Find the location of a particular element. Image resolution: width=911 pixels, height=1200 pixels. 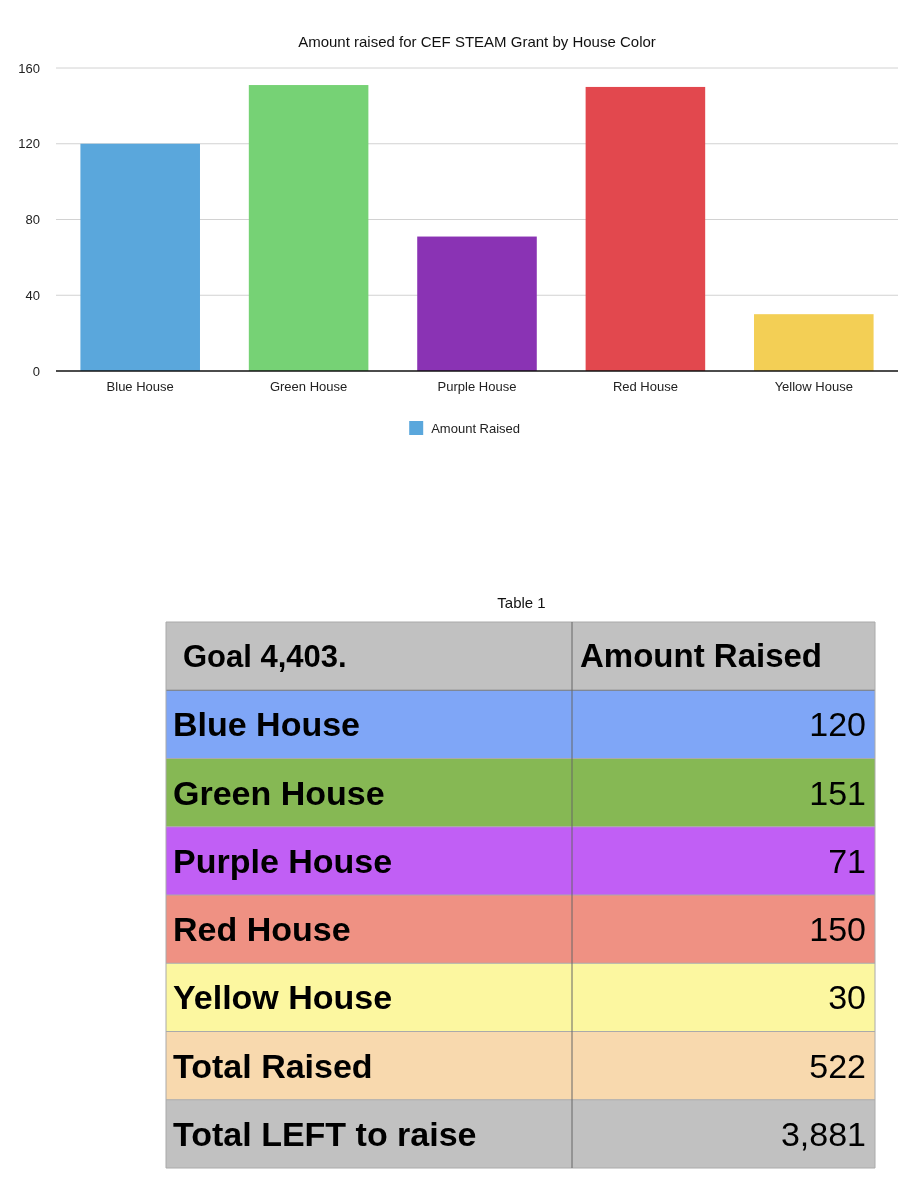

x-tick-label: Yellow House is located at coordinates (813, 386).